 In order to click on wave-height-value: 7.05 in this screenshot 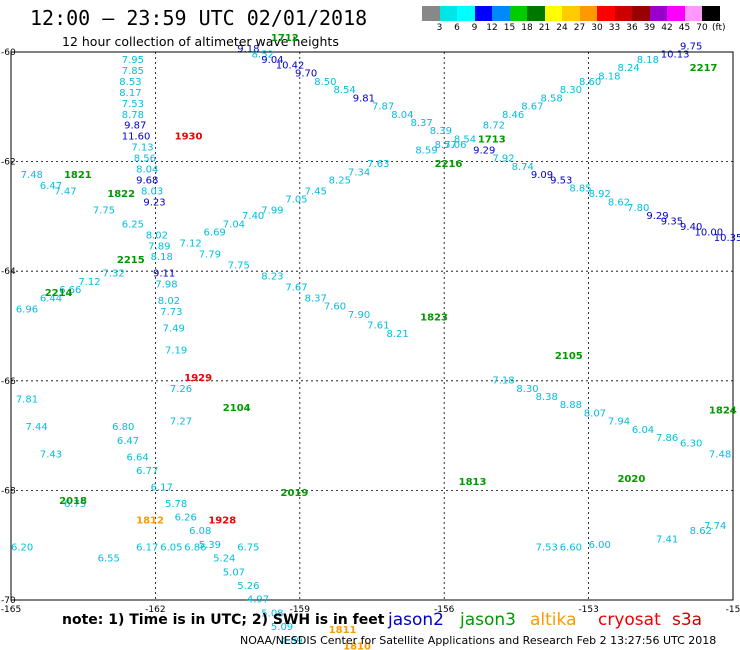, I will do `click(296, 200)`.